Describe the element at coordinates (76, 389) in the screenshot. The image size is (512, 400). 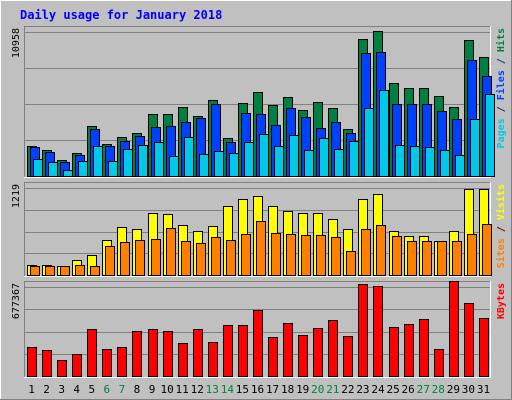
I see `x-tick-label: 4` at that location.